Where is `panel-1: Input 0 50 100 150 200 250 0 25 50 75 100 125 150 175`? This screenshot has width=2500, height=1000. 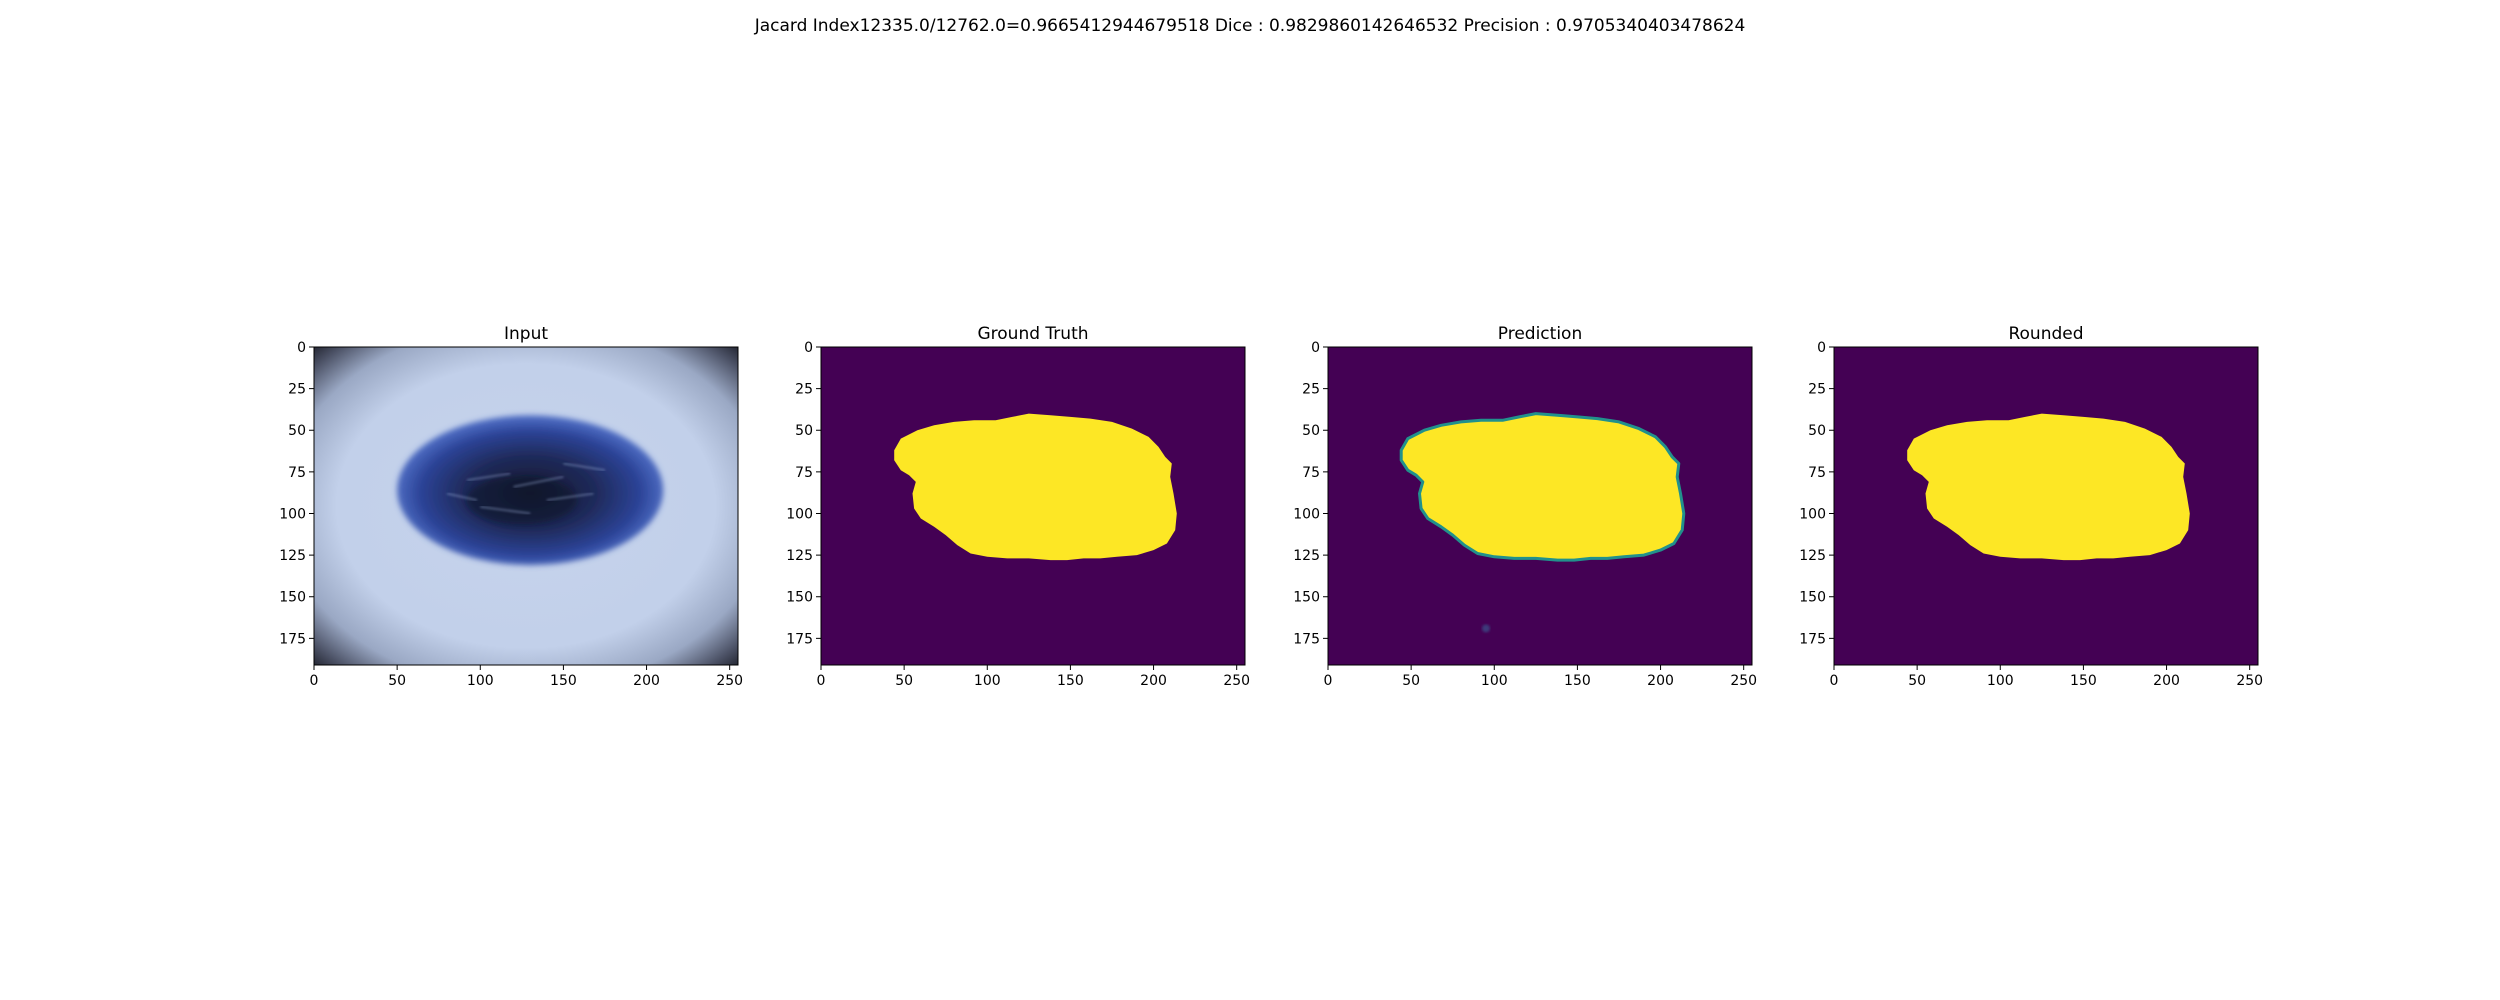 panel-1: Input 0 50 100 150 200 250 0 25 50 75 100 125 150 175 is located at coordinates (511, 506).